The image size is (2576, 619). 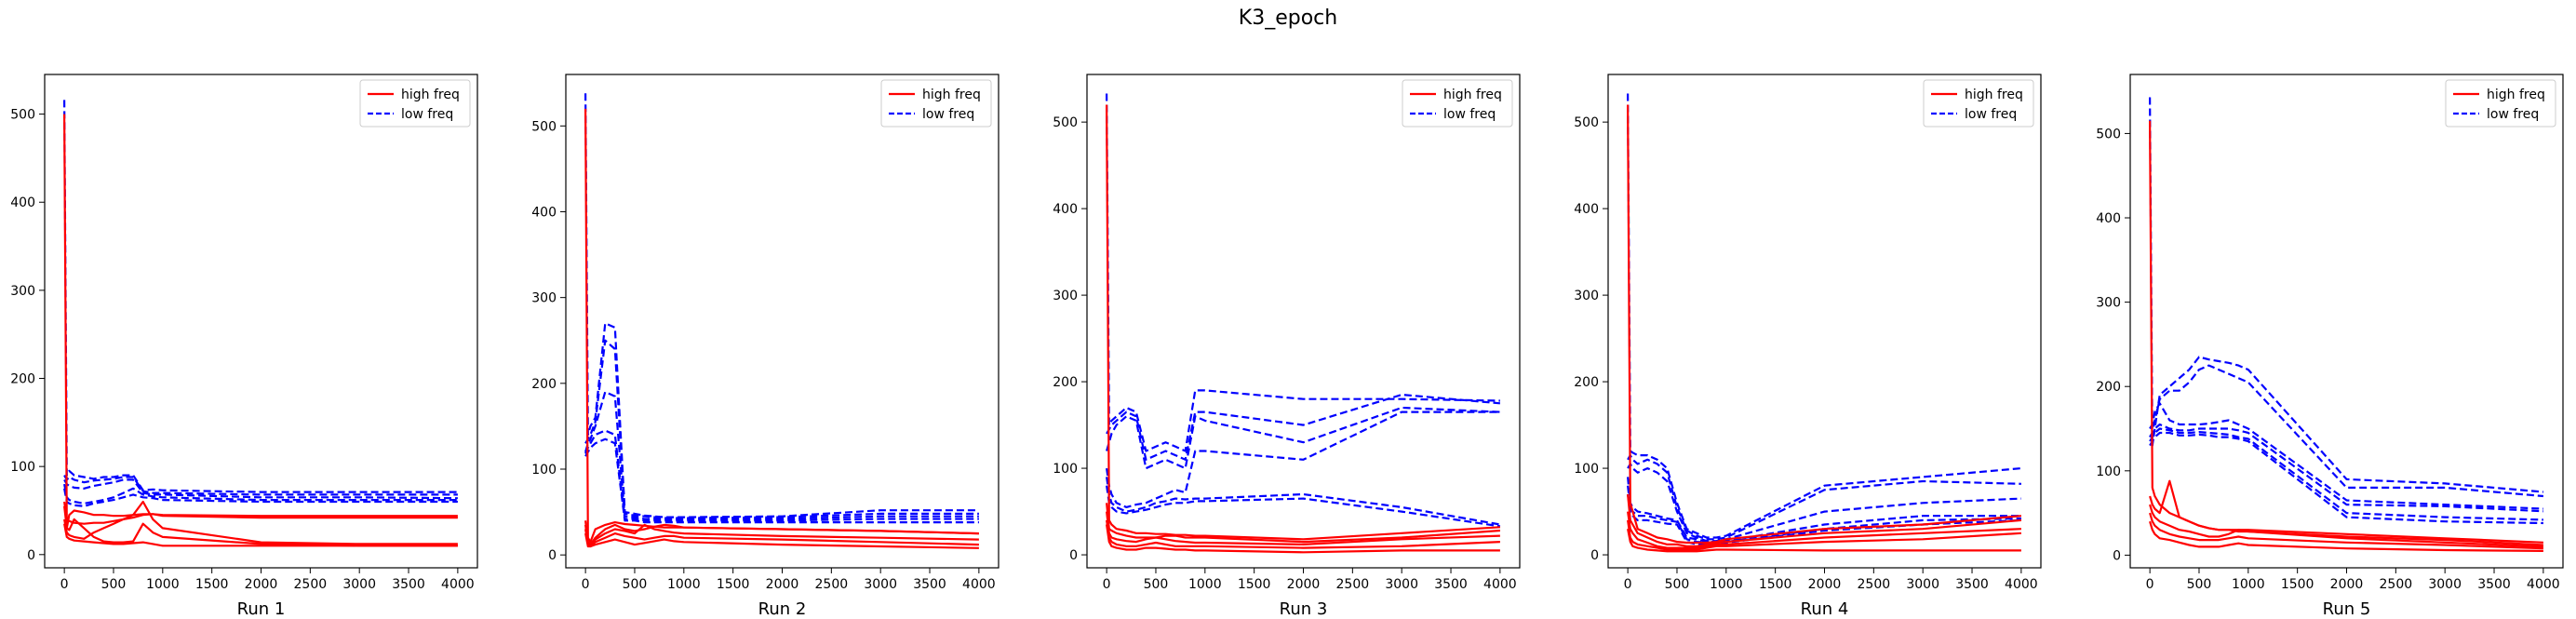 I want to click on x-axis-label: Run 5, so click(x=2347, y=609).